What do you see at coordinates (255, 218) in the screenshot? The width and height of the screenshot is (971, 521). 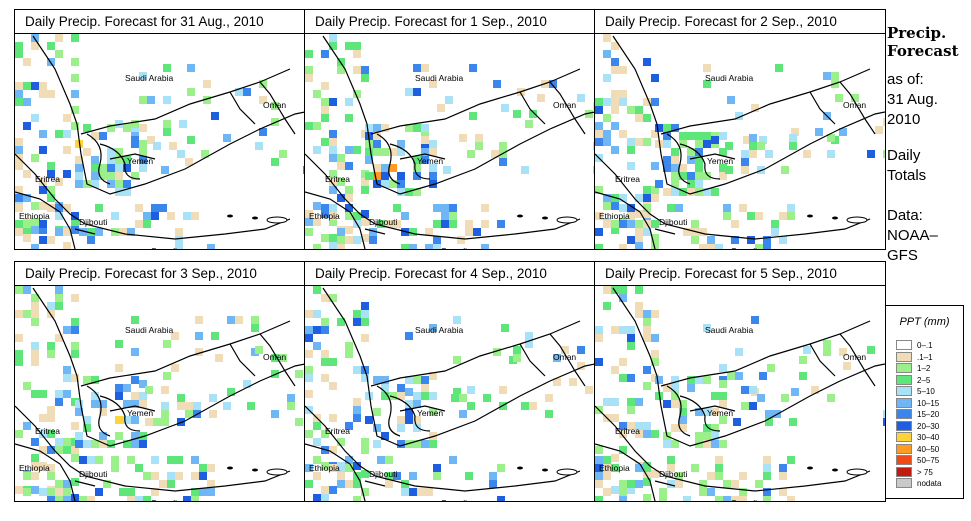 I see `small-island` at bounding box center [255, 218].